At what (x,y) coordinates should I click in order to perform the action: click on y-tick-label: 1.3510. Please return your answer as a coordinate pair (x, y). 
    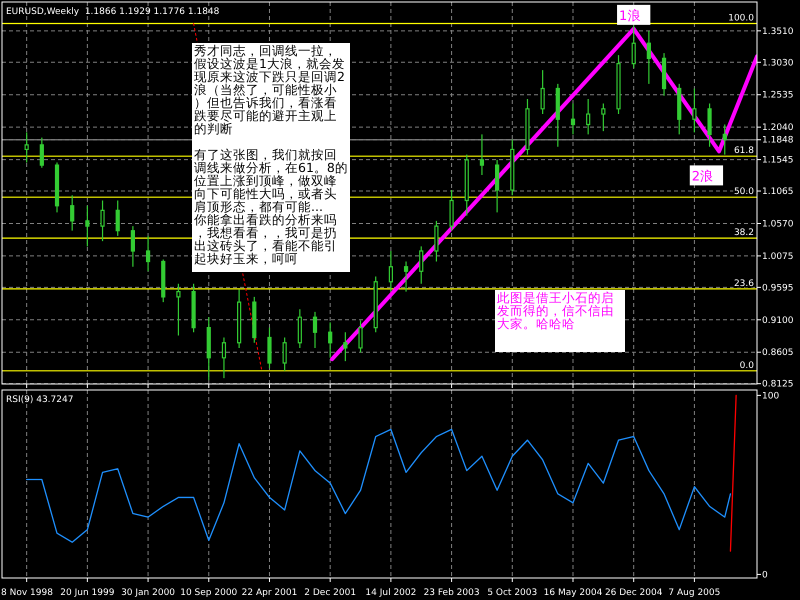
    Looking at the image, I should click on (778, 31).